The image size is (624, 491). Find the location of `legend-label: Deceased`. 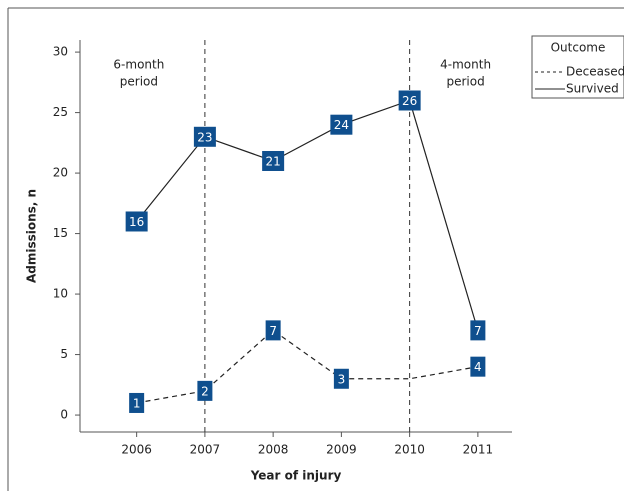

legend-label: Deceased is located at coordinates (595, 72).